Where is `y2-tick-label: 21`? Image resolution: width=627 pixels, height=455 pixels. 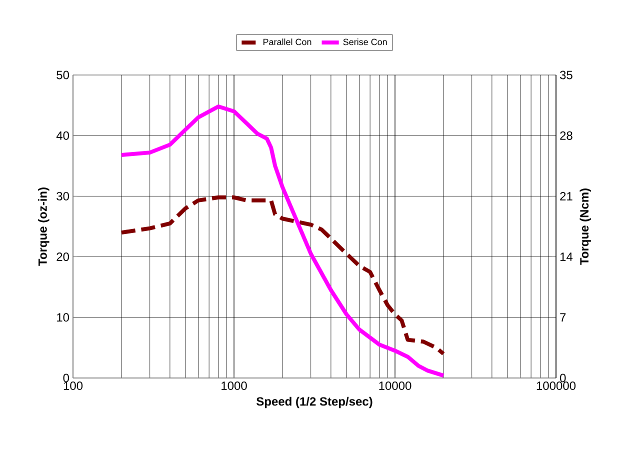
y2-tick-label: 21 is located at coordinates (566, 196).